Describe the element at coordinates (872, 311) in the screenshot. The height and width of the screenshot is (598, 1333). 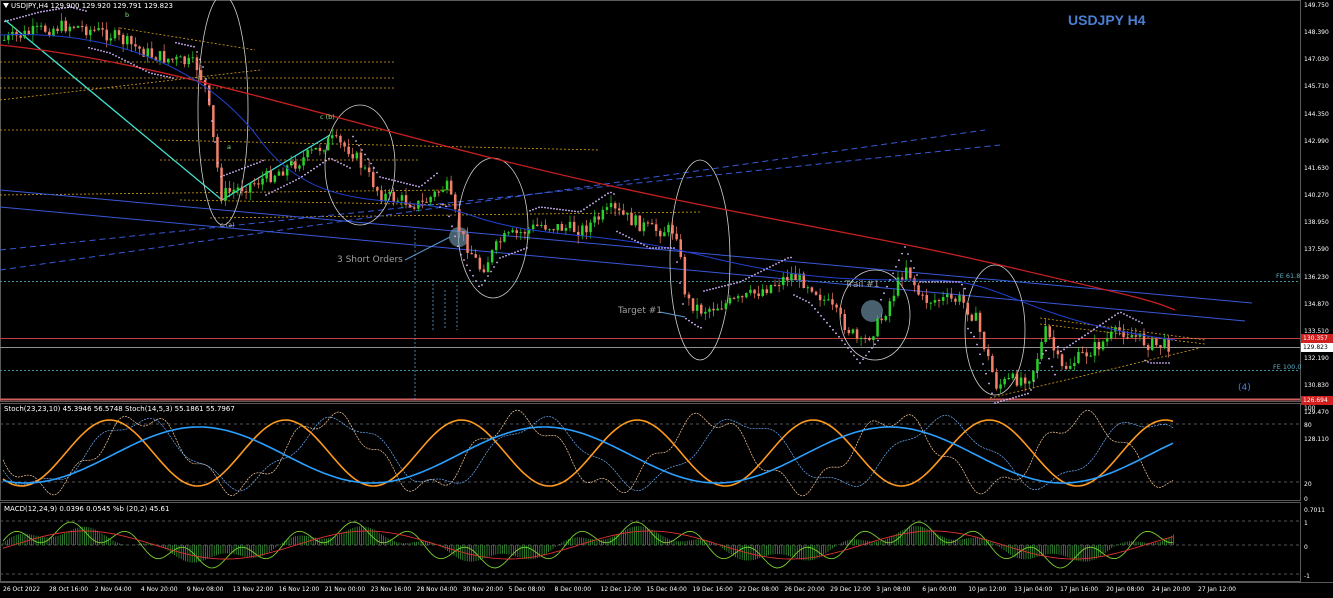
I see `trail-marker` at that location.